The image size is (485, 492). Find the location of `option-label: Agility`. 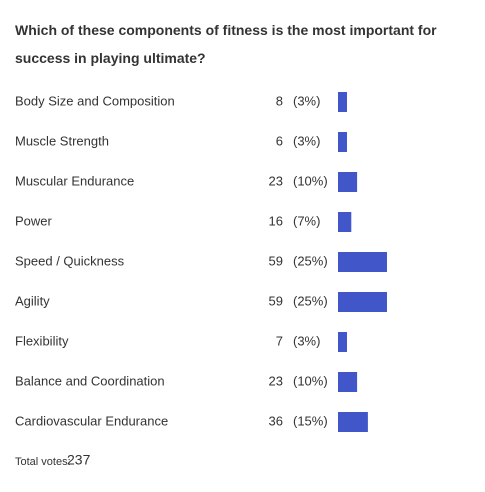

option-label: Agility is located at coordinates (32, 300).